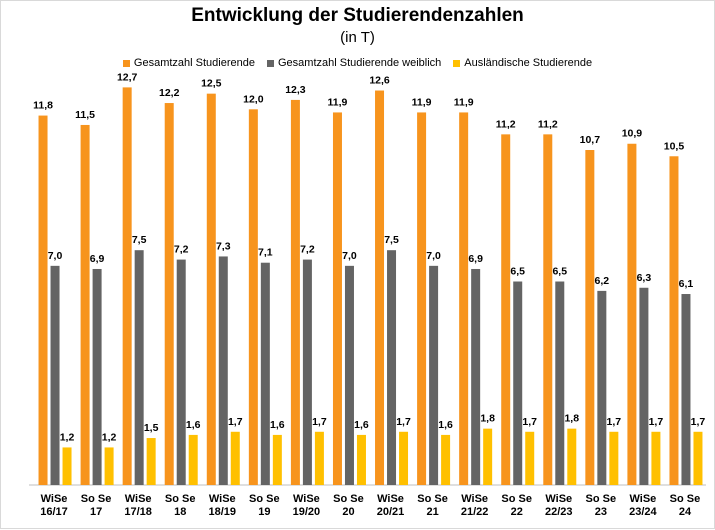  What do you see at coordinates (528, 63) in the screenshot?
I see `legend-label-auslaendisch: Ausländische Studierende` at bounding box center [528, 63].